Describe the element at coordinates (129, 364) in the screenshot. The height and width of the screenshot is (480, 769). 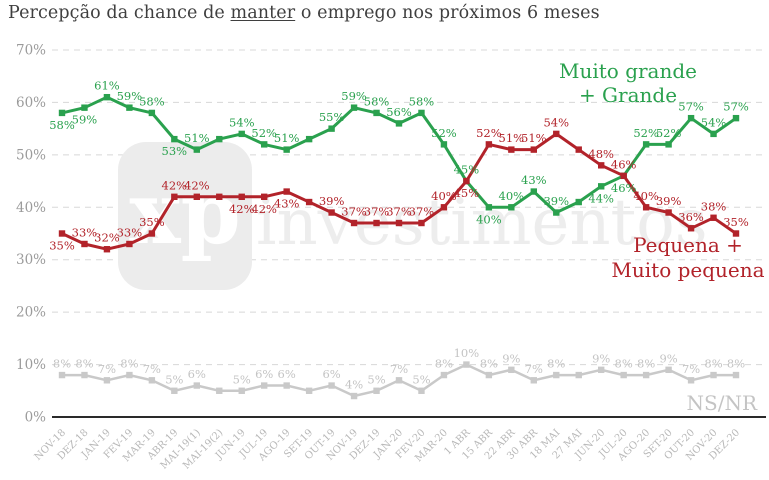
I see `label-ns-nr-3: 8%` at that location.